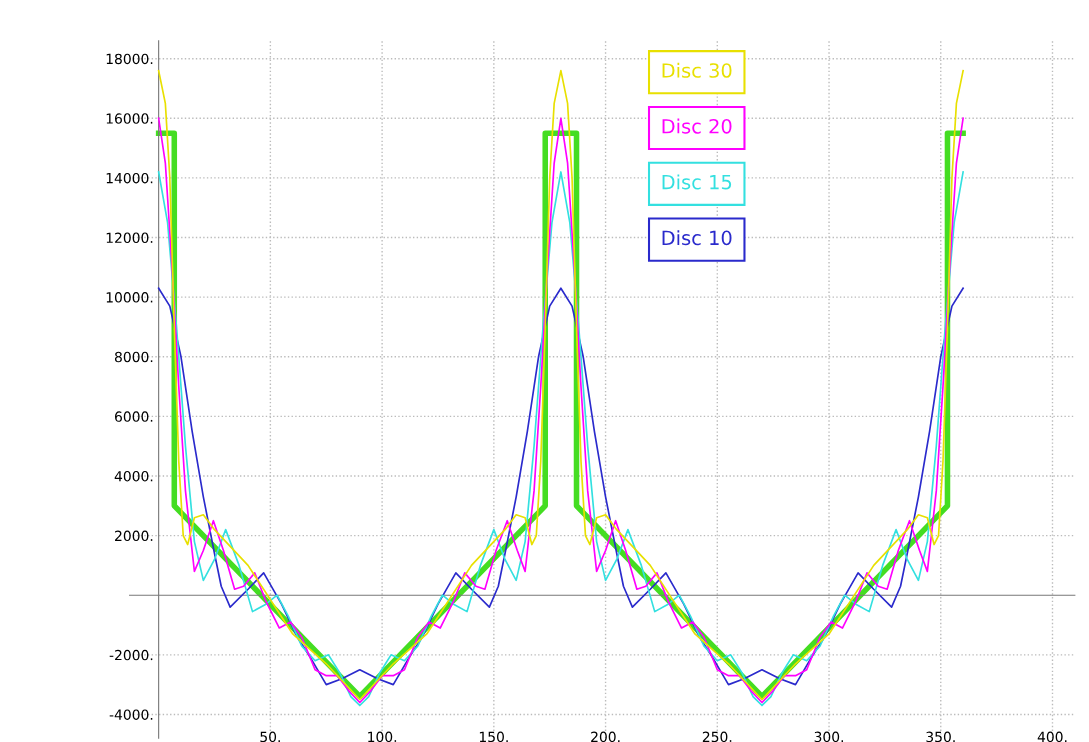 This screenshot has width=1089, height=742. What do you see at coordinates (270, 736) in the screenshot?
I see `x-tick-label: 50.` at bounding box center [270, 736].